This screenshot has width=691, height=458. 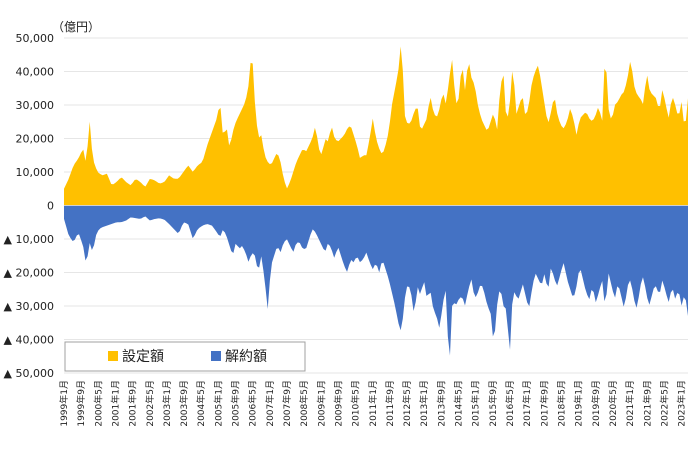 What do you see at coordinates (143, 357) in the screenshot?
I see `legend-label-setteigaku: 設定額` at bounding box center [143, 357].